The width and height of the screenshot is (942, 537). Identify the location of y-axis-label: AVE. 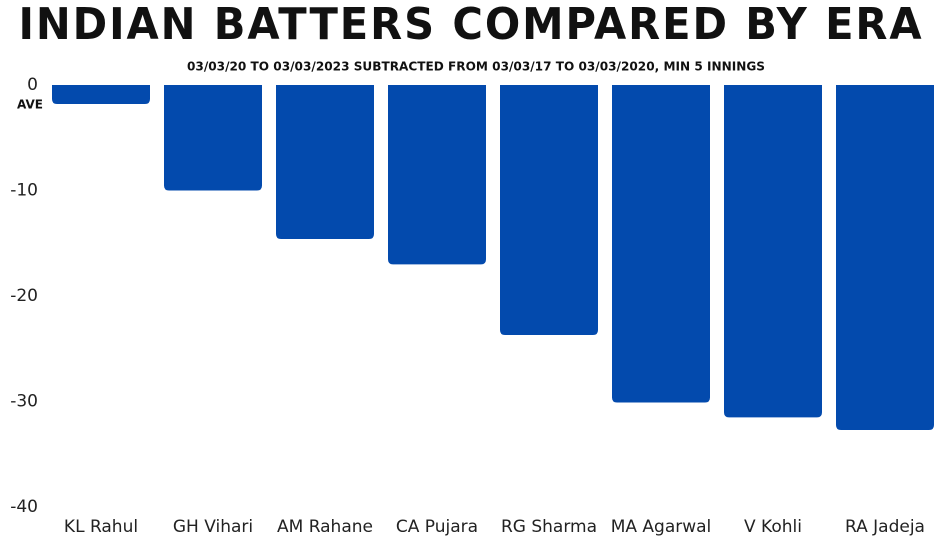
(30, 105).